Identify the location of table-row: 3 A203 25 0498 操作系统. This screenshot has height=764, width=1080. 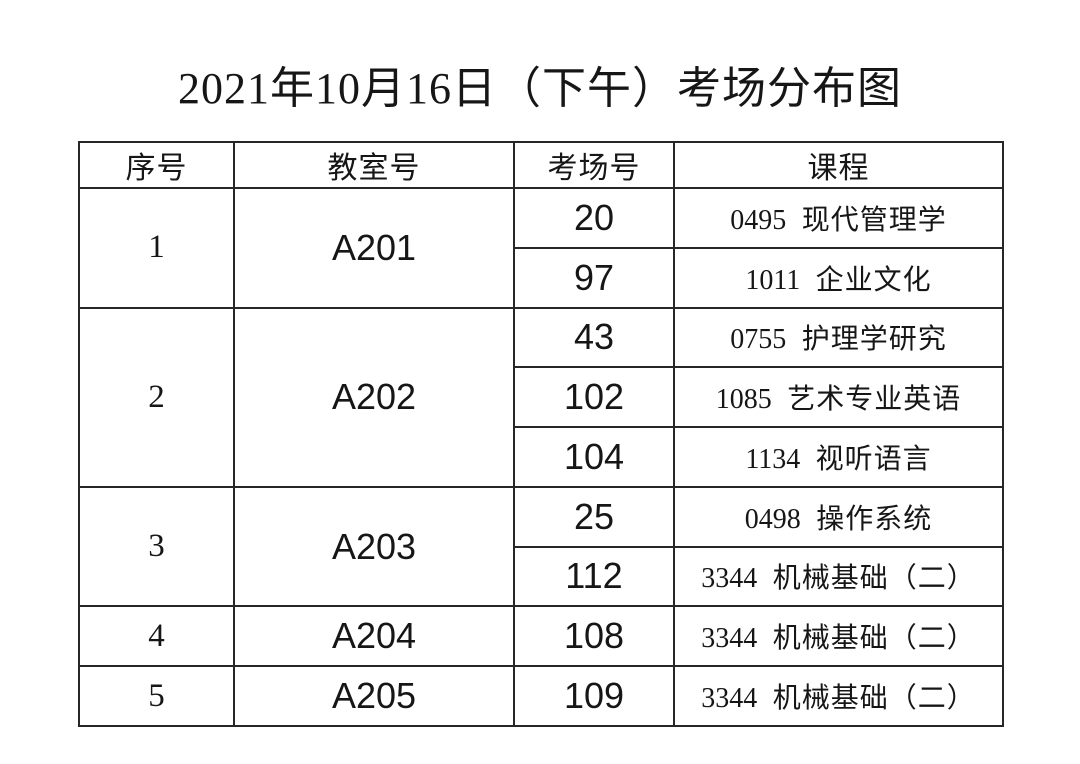
(541, 546).